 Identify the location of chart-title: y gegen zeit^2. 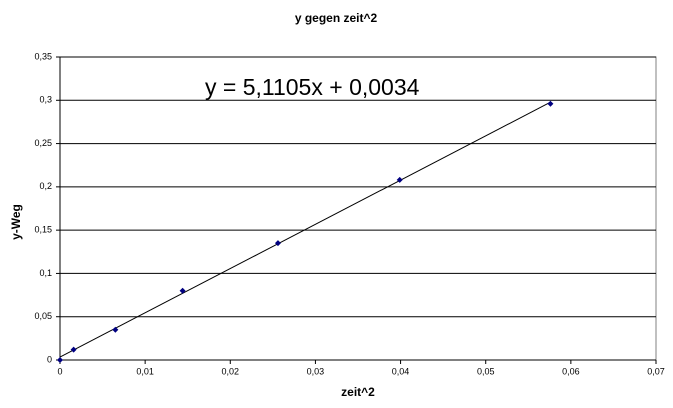
(336, 18).